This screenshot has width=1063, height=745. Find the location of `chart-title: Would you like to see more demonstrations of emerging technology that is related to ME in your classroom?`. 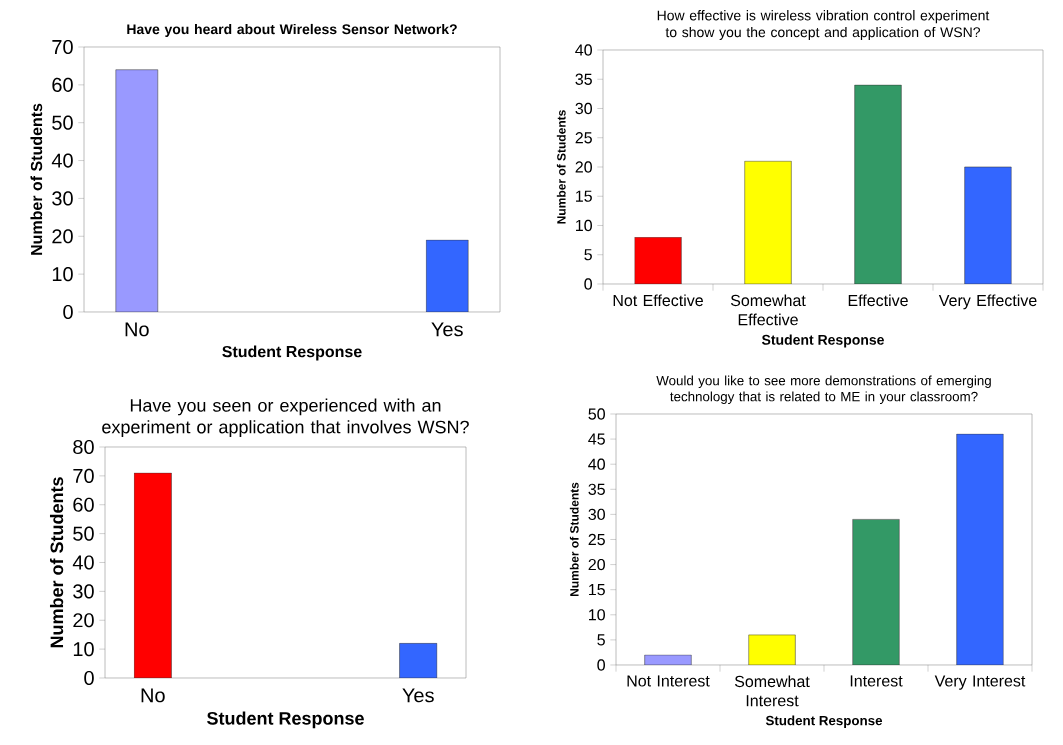

chart-title: Would you like to see more demonstrations of emerging technology that is related to ME in your classroom? is located at coordinates (823, 389).